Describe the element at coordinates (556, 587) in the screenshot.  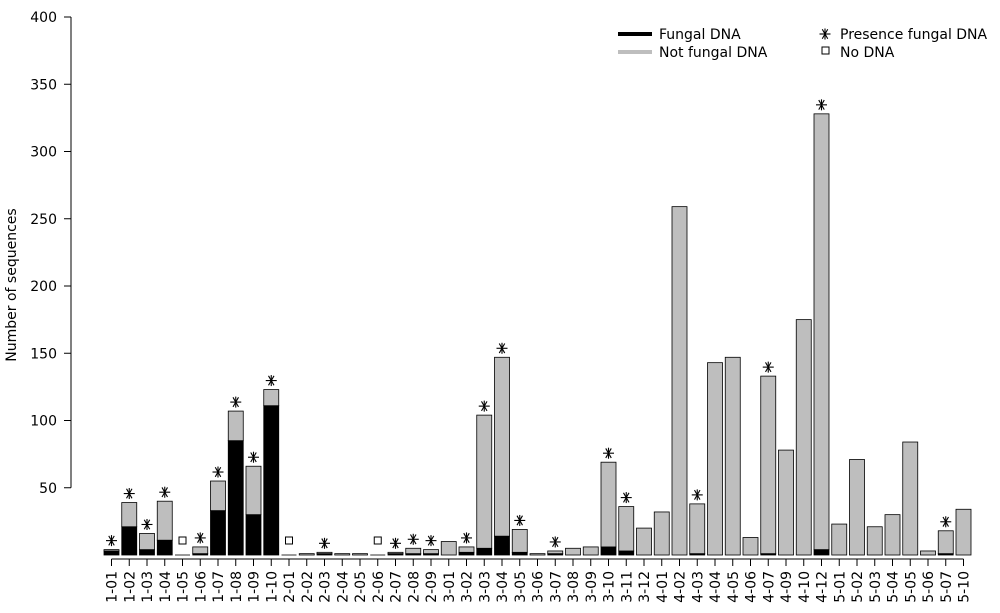
I see `x-tick-label: 3-07` at that location.